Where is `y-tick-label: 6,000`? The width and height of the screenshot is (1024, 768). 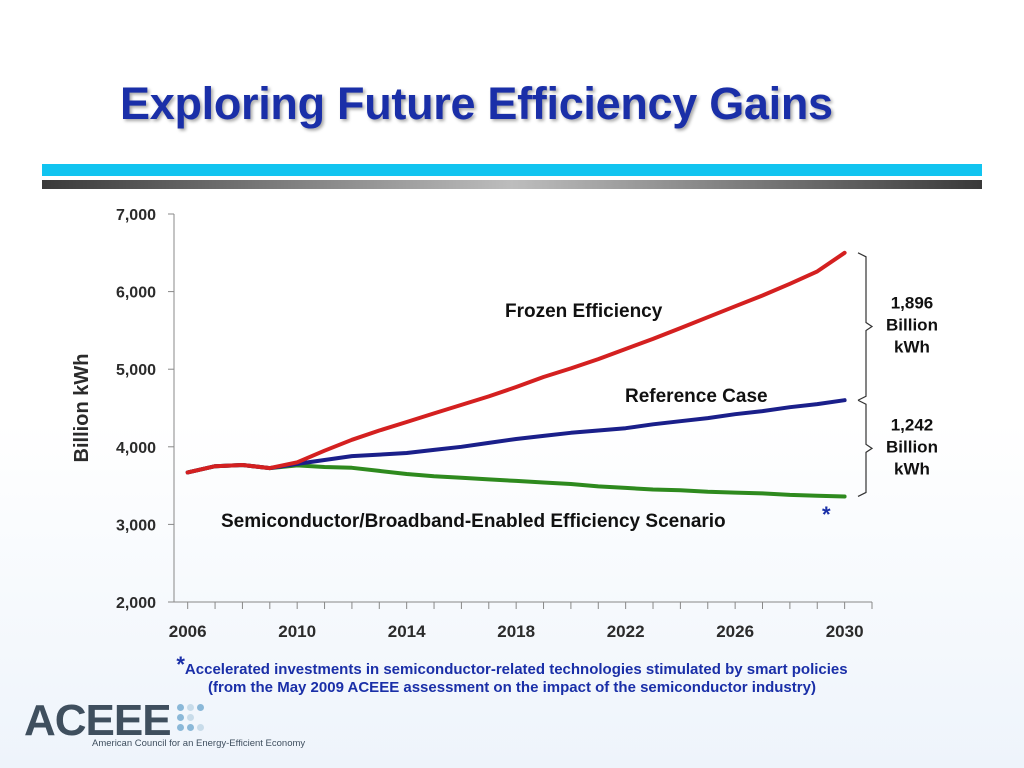
y-tick-label: 6,000 is located at coordinates (136, 293).